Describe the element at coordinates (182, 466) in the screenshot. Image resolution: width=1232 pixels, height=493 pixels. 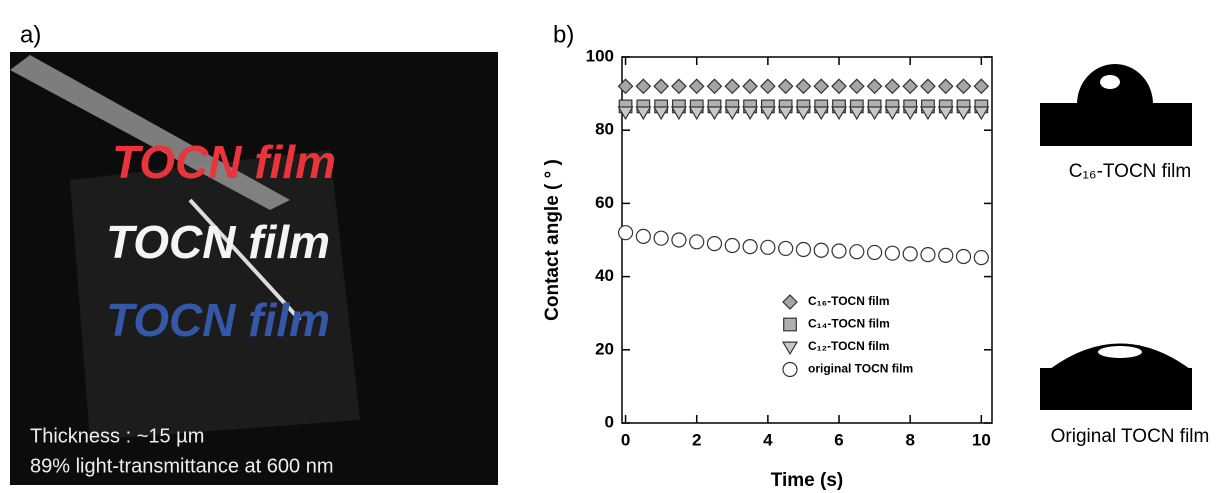
I see `note: 89% light-transmittance at 600 nm` at that location.